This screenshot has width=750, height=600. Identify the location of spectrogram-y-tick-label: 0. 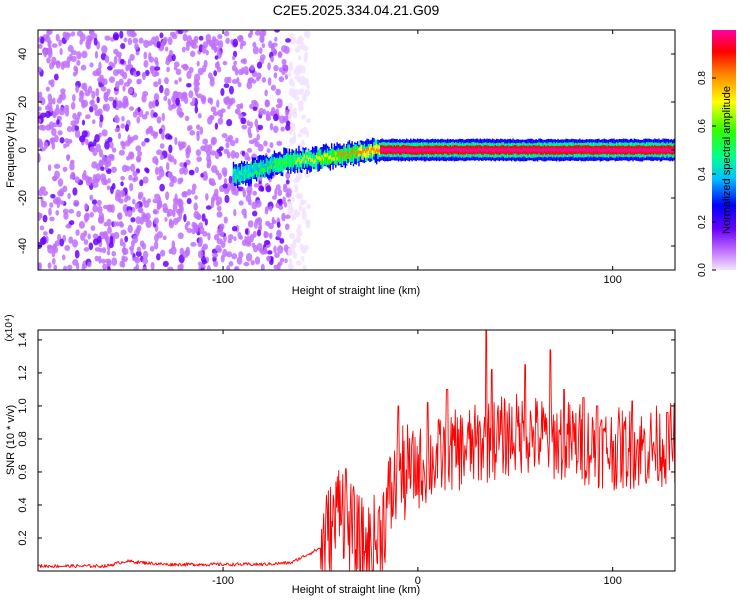
(23, 150).